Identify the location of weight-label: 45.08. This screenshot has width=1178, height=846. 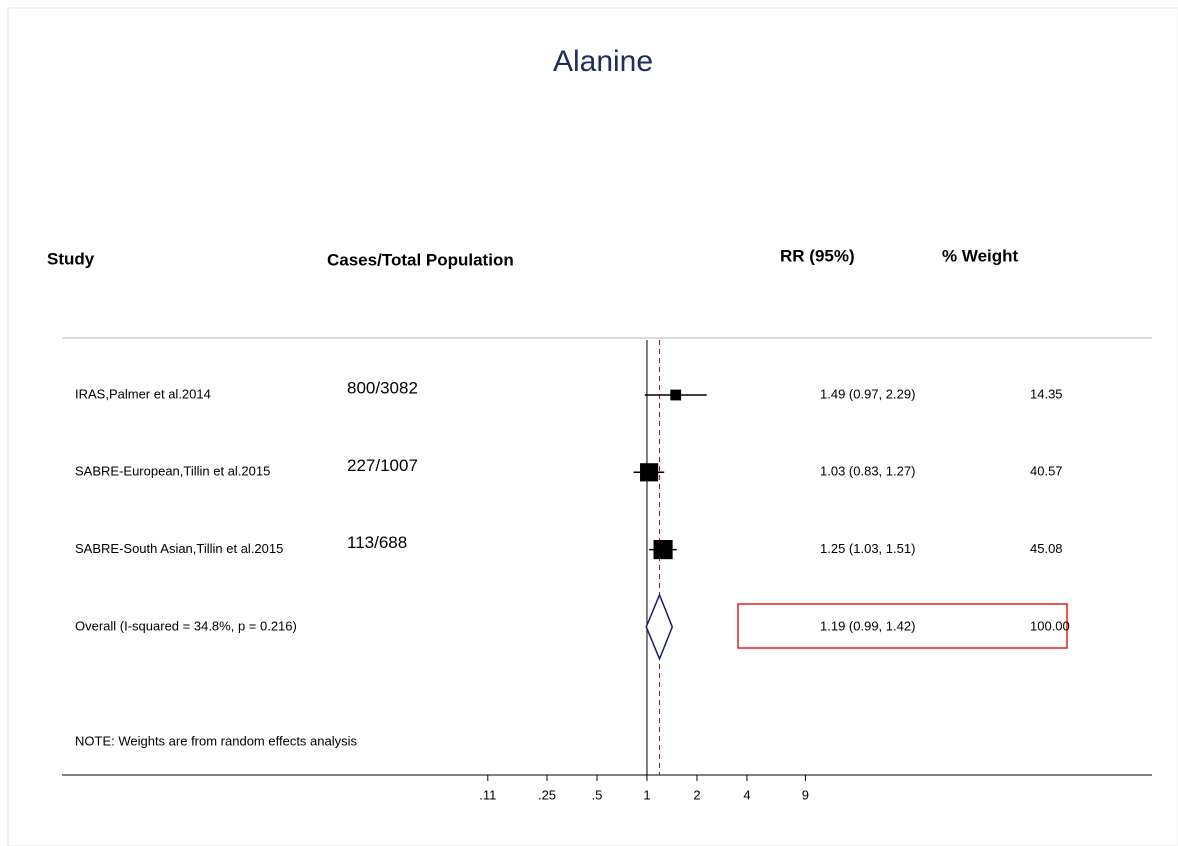
(1046, 548).